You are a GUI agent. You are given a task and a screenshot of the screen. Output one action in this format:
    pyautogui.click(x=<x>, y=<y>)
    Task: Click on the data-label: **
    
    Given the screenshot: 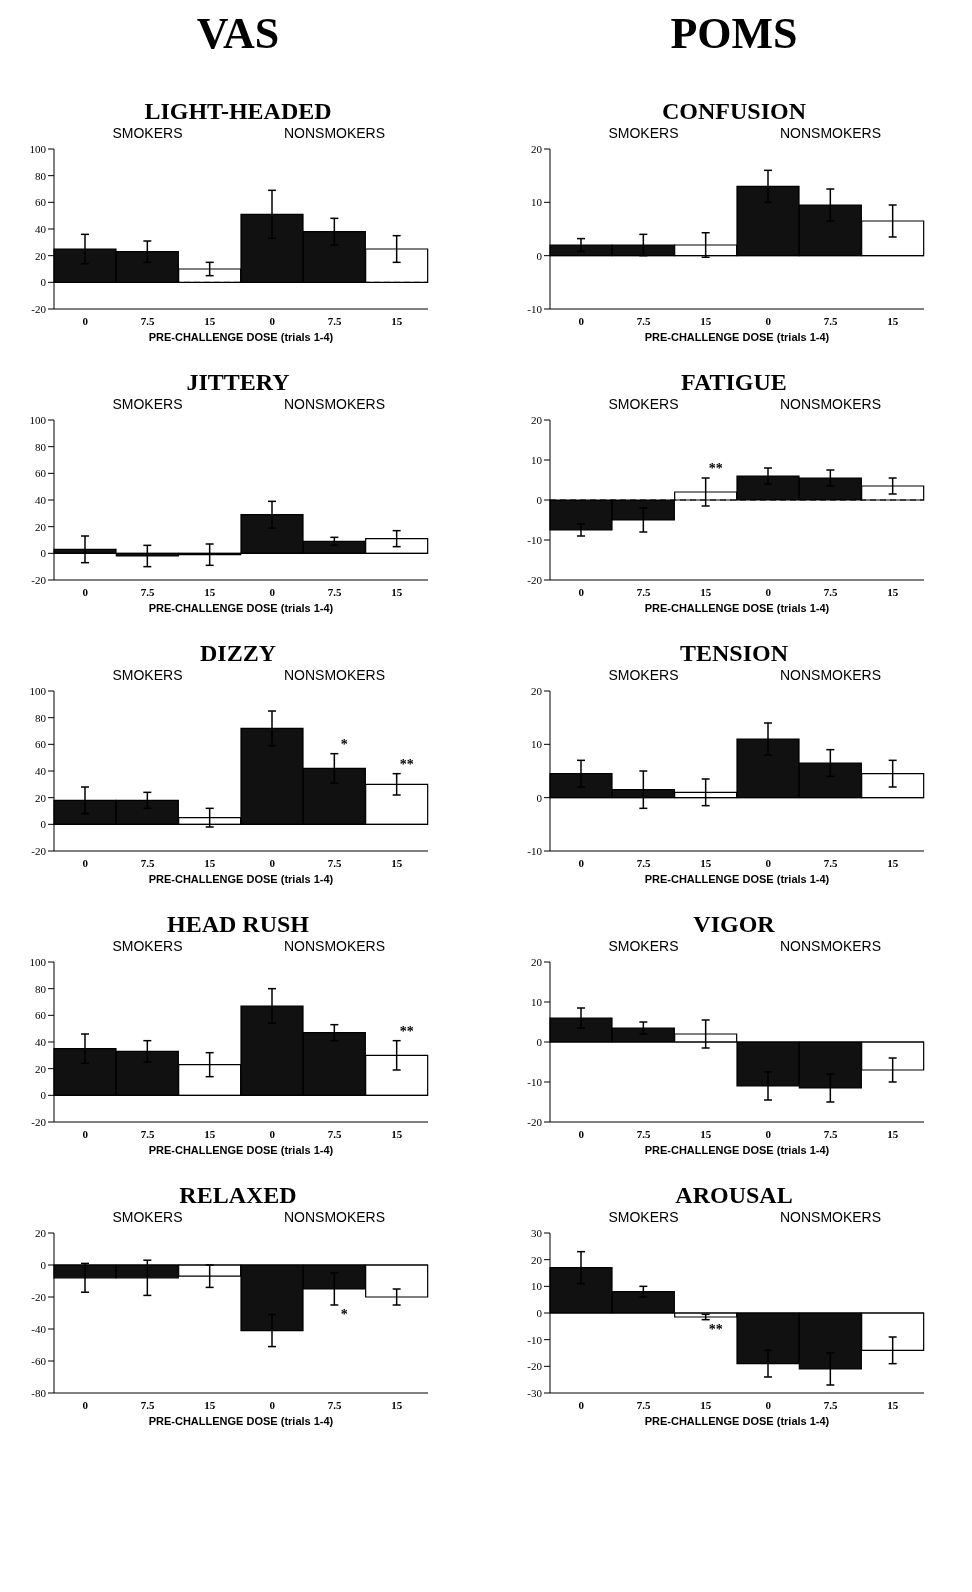 What is the action you would take?
    pyautogui.click(x=715, y=468)
    